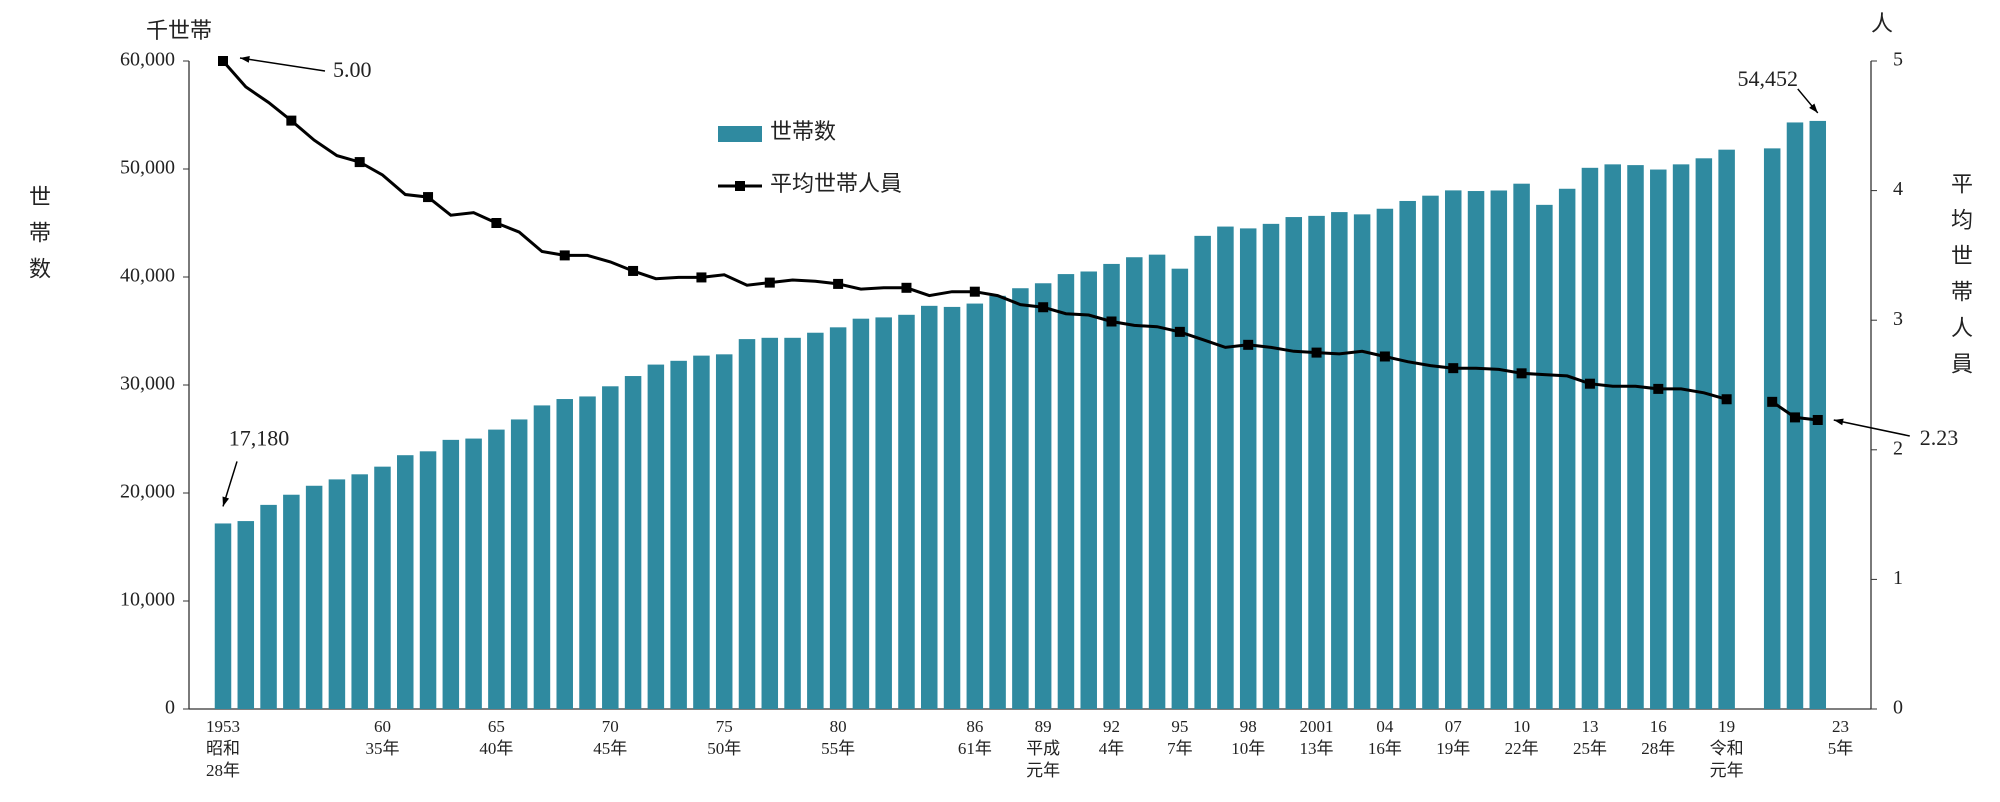 This screenshot has width=2000, height=802. Describe the element at coordinates (1898, 448) in the screenshot. I see `y2-tick-label: 2` at that location.